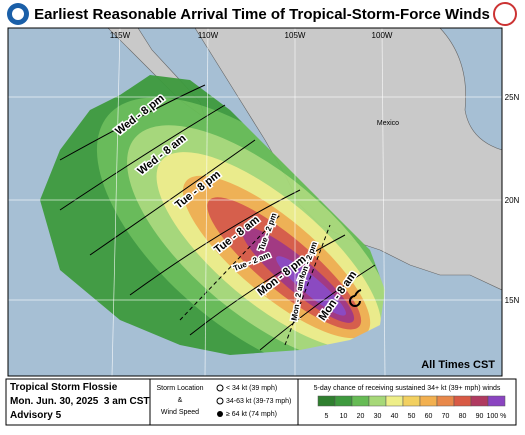 The width and height of the screenshot is (525, 435). I want to click on scale-label: 60, so click(429, 416).